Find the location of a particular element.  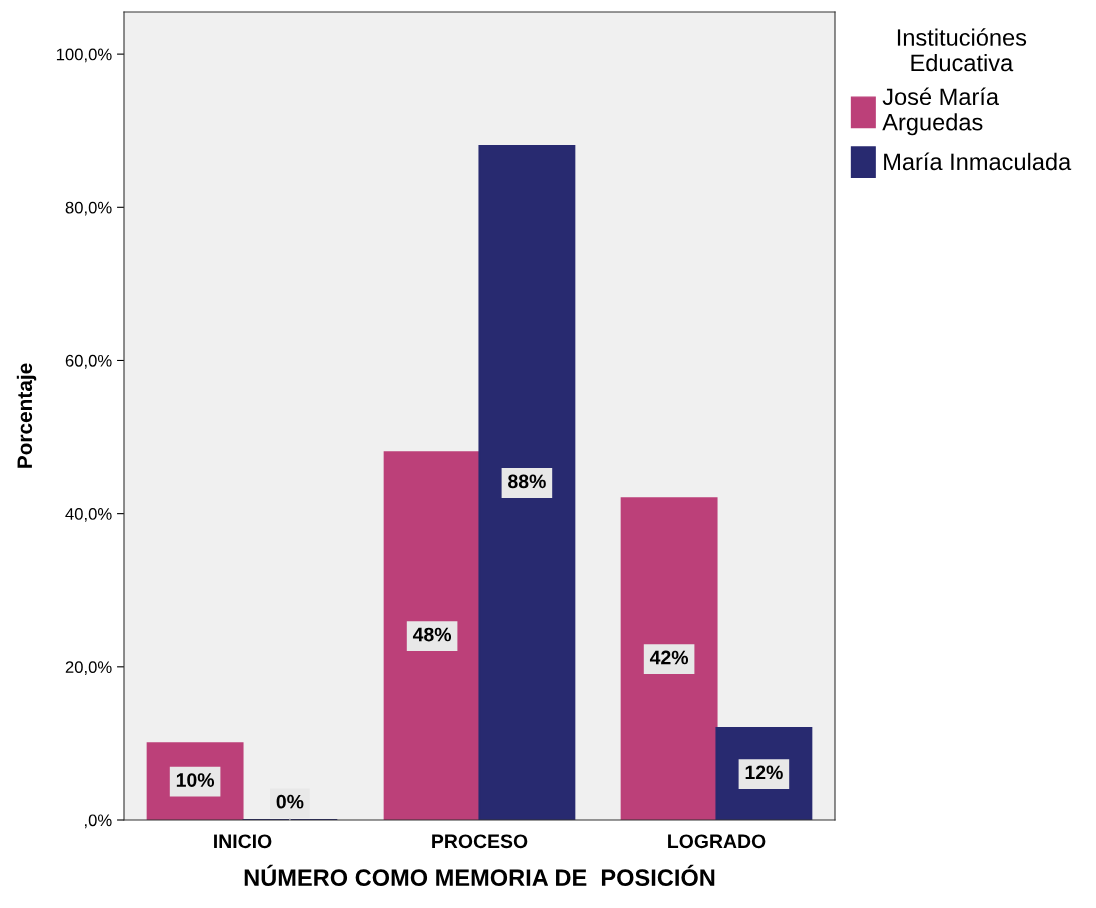

data-label: 12% is located at coordinates (764, 772).